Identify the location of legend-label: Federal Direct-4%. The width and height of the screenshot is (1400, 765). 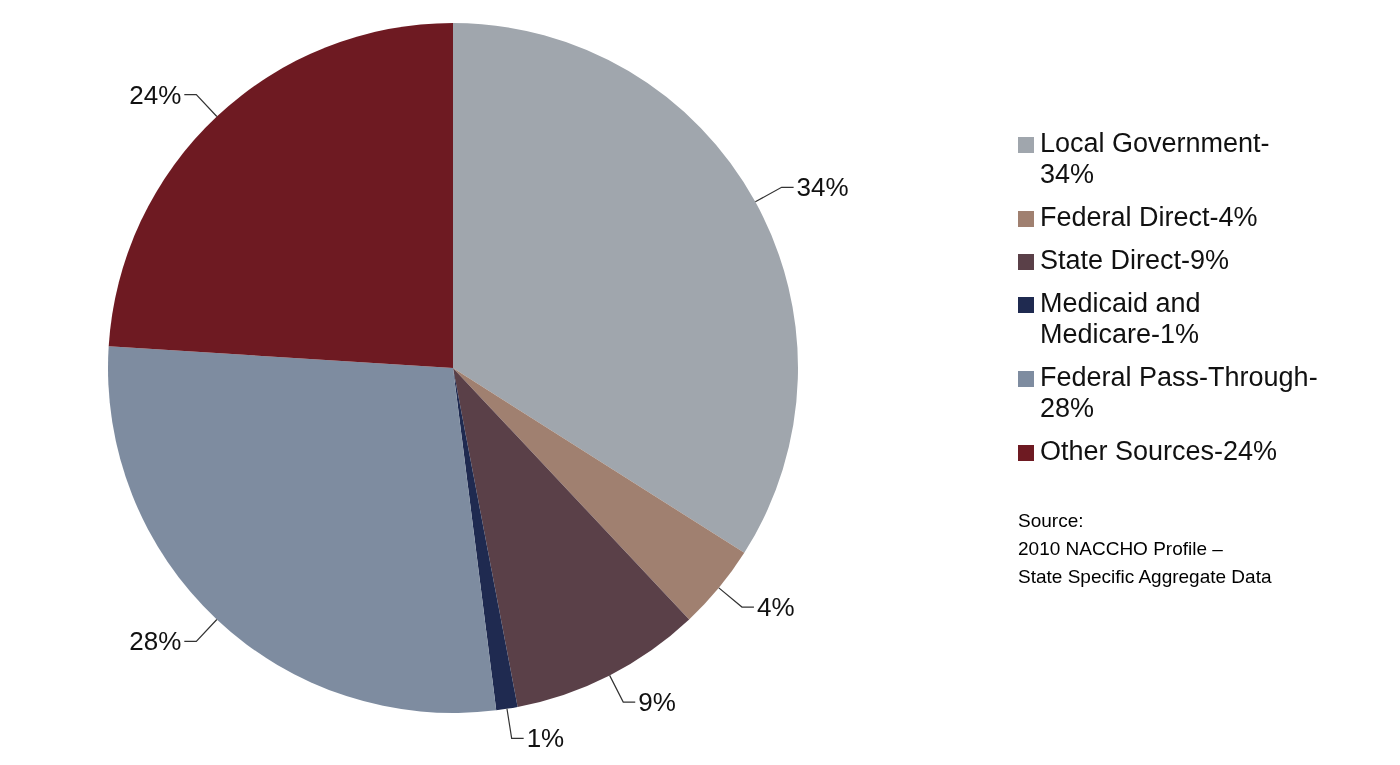
(1149, 217).